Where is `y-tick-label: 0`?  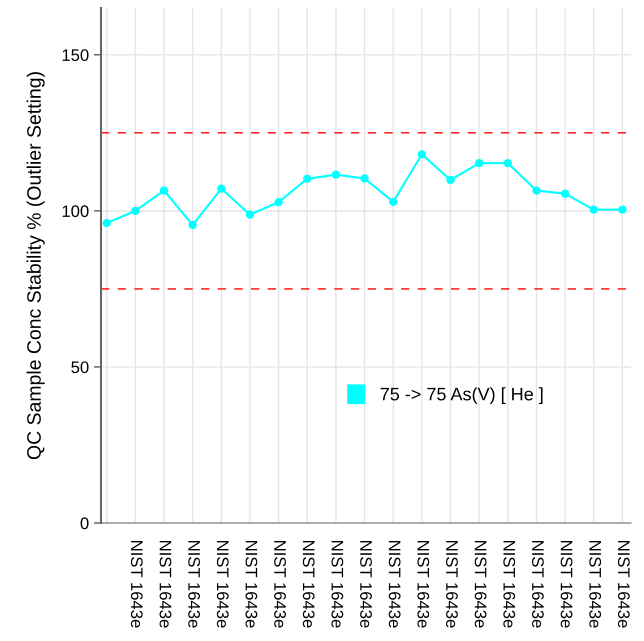 y-tick-label: 0 is located at coordinates (84, 523).